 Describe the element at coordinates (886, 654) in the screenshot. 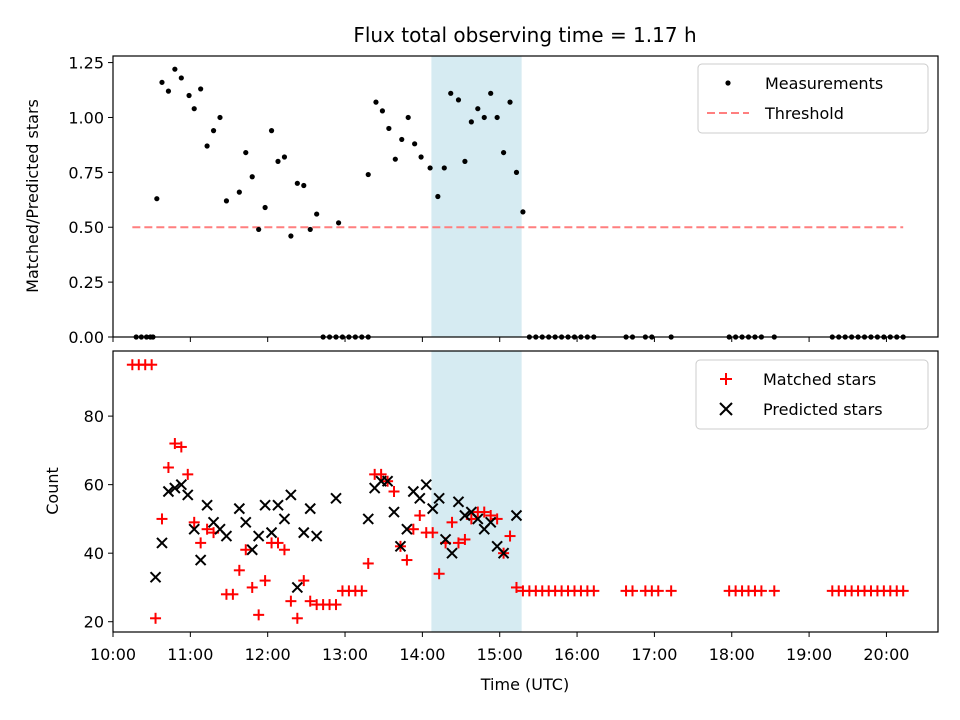

I see `x-tick-label: 20:00` at that location.